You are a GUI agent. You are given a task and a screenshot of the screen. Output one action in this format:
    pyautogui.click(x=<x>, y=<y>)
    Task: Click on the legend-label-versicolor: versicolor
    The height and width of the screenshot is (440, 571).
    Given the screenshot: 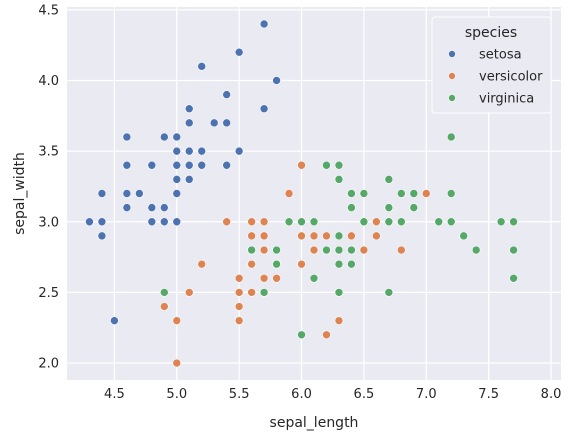 What is the action you would take?
    pyautogui.click(x=511, y=77)
    